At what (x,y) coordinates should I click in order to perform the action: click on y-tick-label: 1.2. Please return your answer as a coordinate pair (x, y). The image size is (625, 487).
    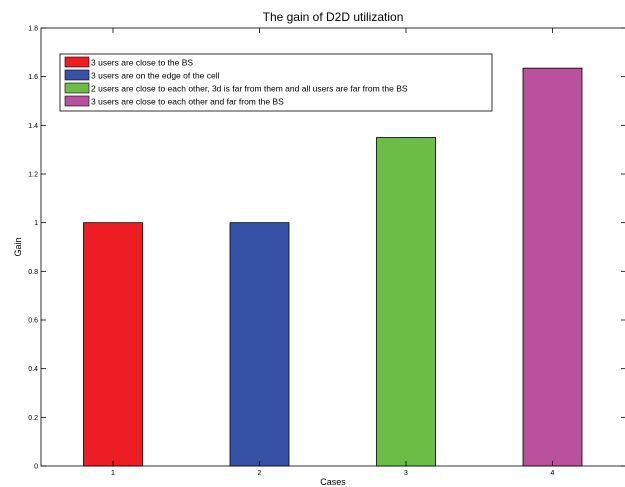
    Looking at the image, I should click on (33, 175).